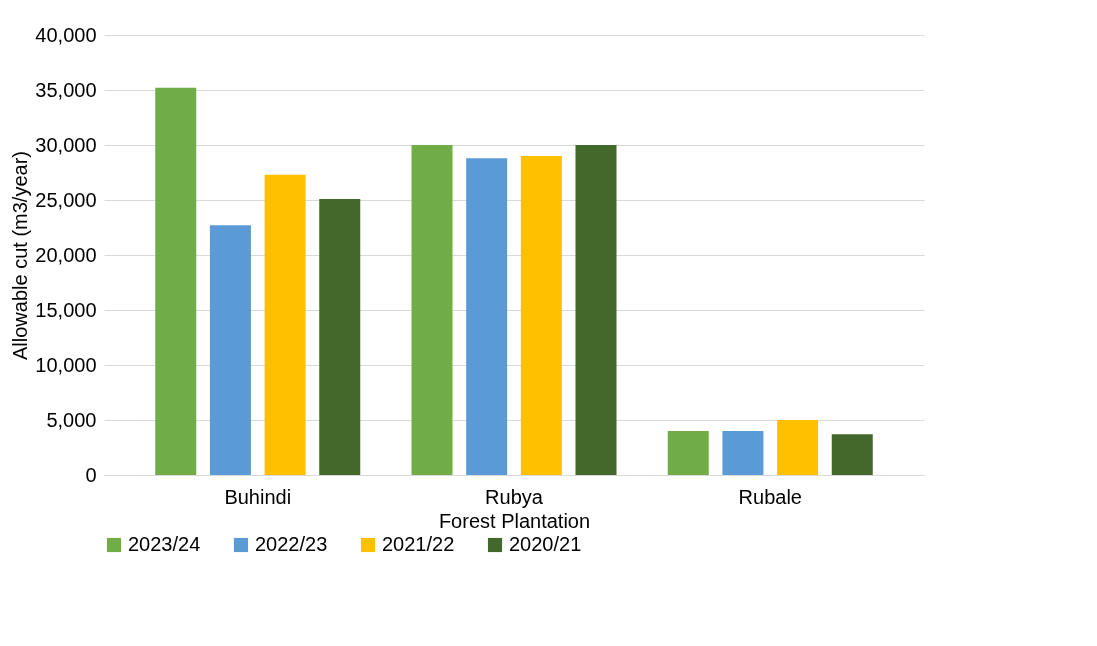  I want to click on y-tick-label: 10,000, so click(66, 364).